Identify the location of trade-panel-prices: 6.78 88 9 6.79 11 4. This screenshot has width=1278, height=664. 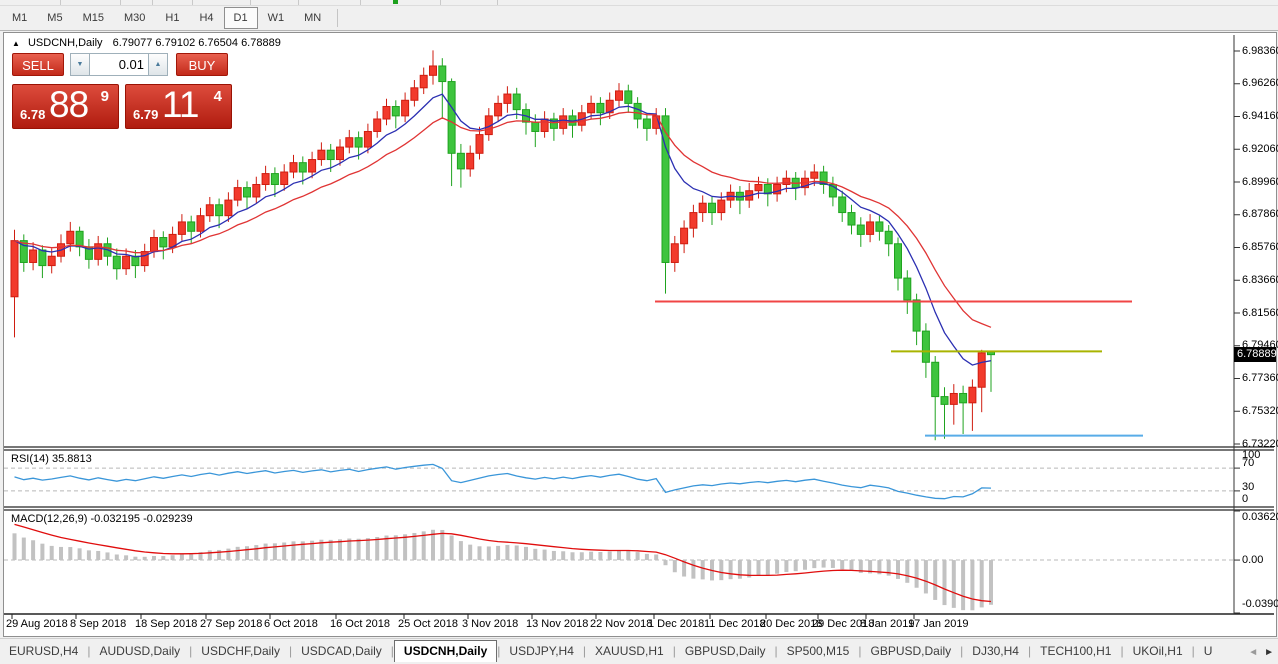
(123, 106).